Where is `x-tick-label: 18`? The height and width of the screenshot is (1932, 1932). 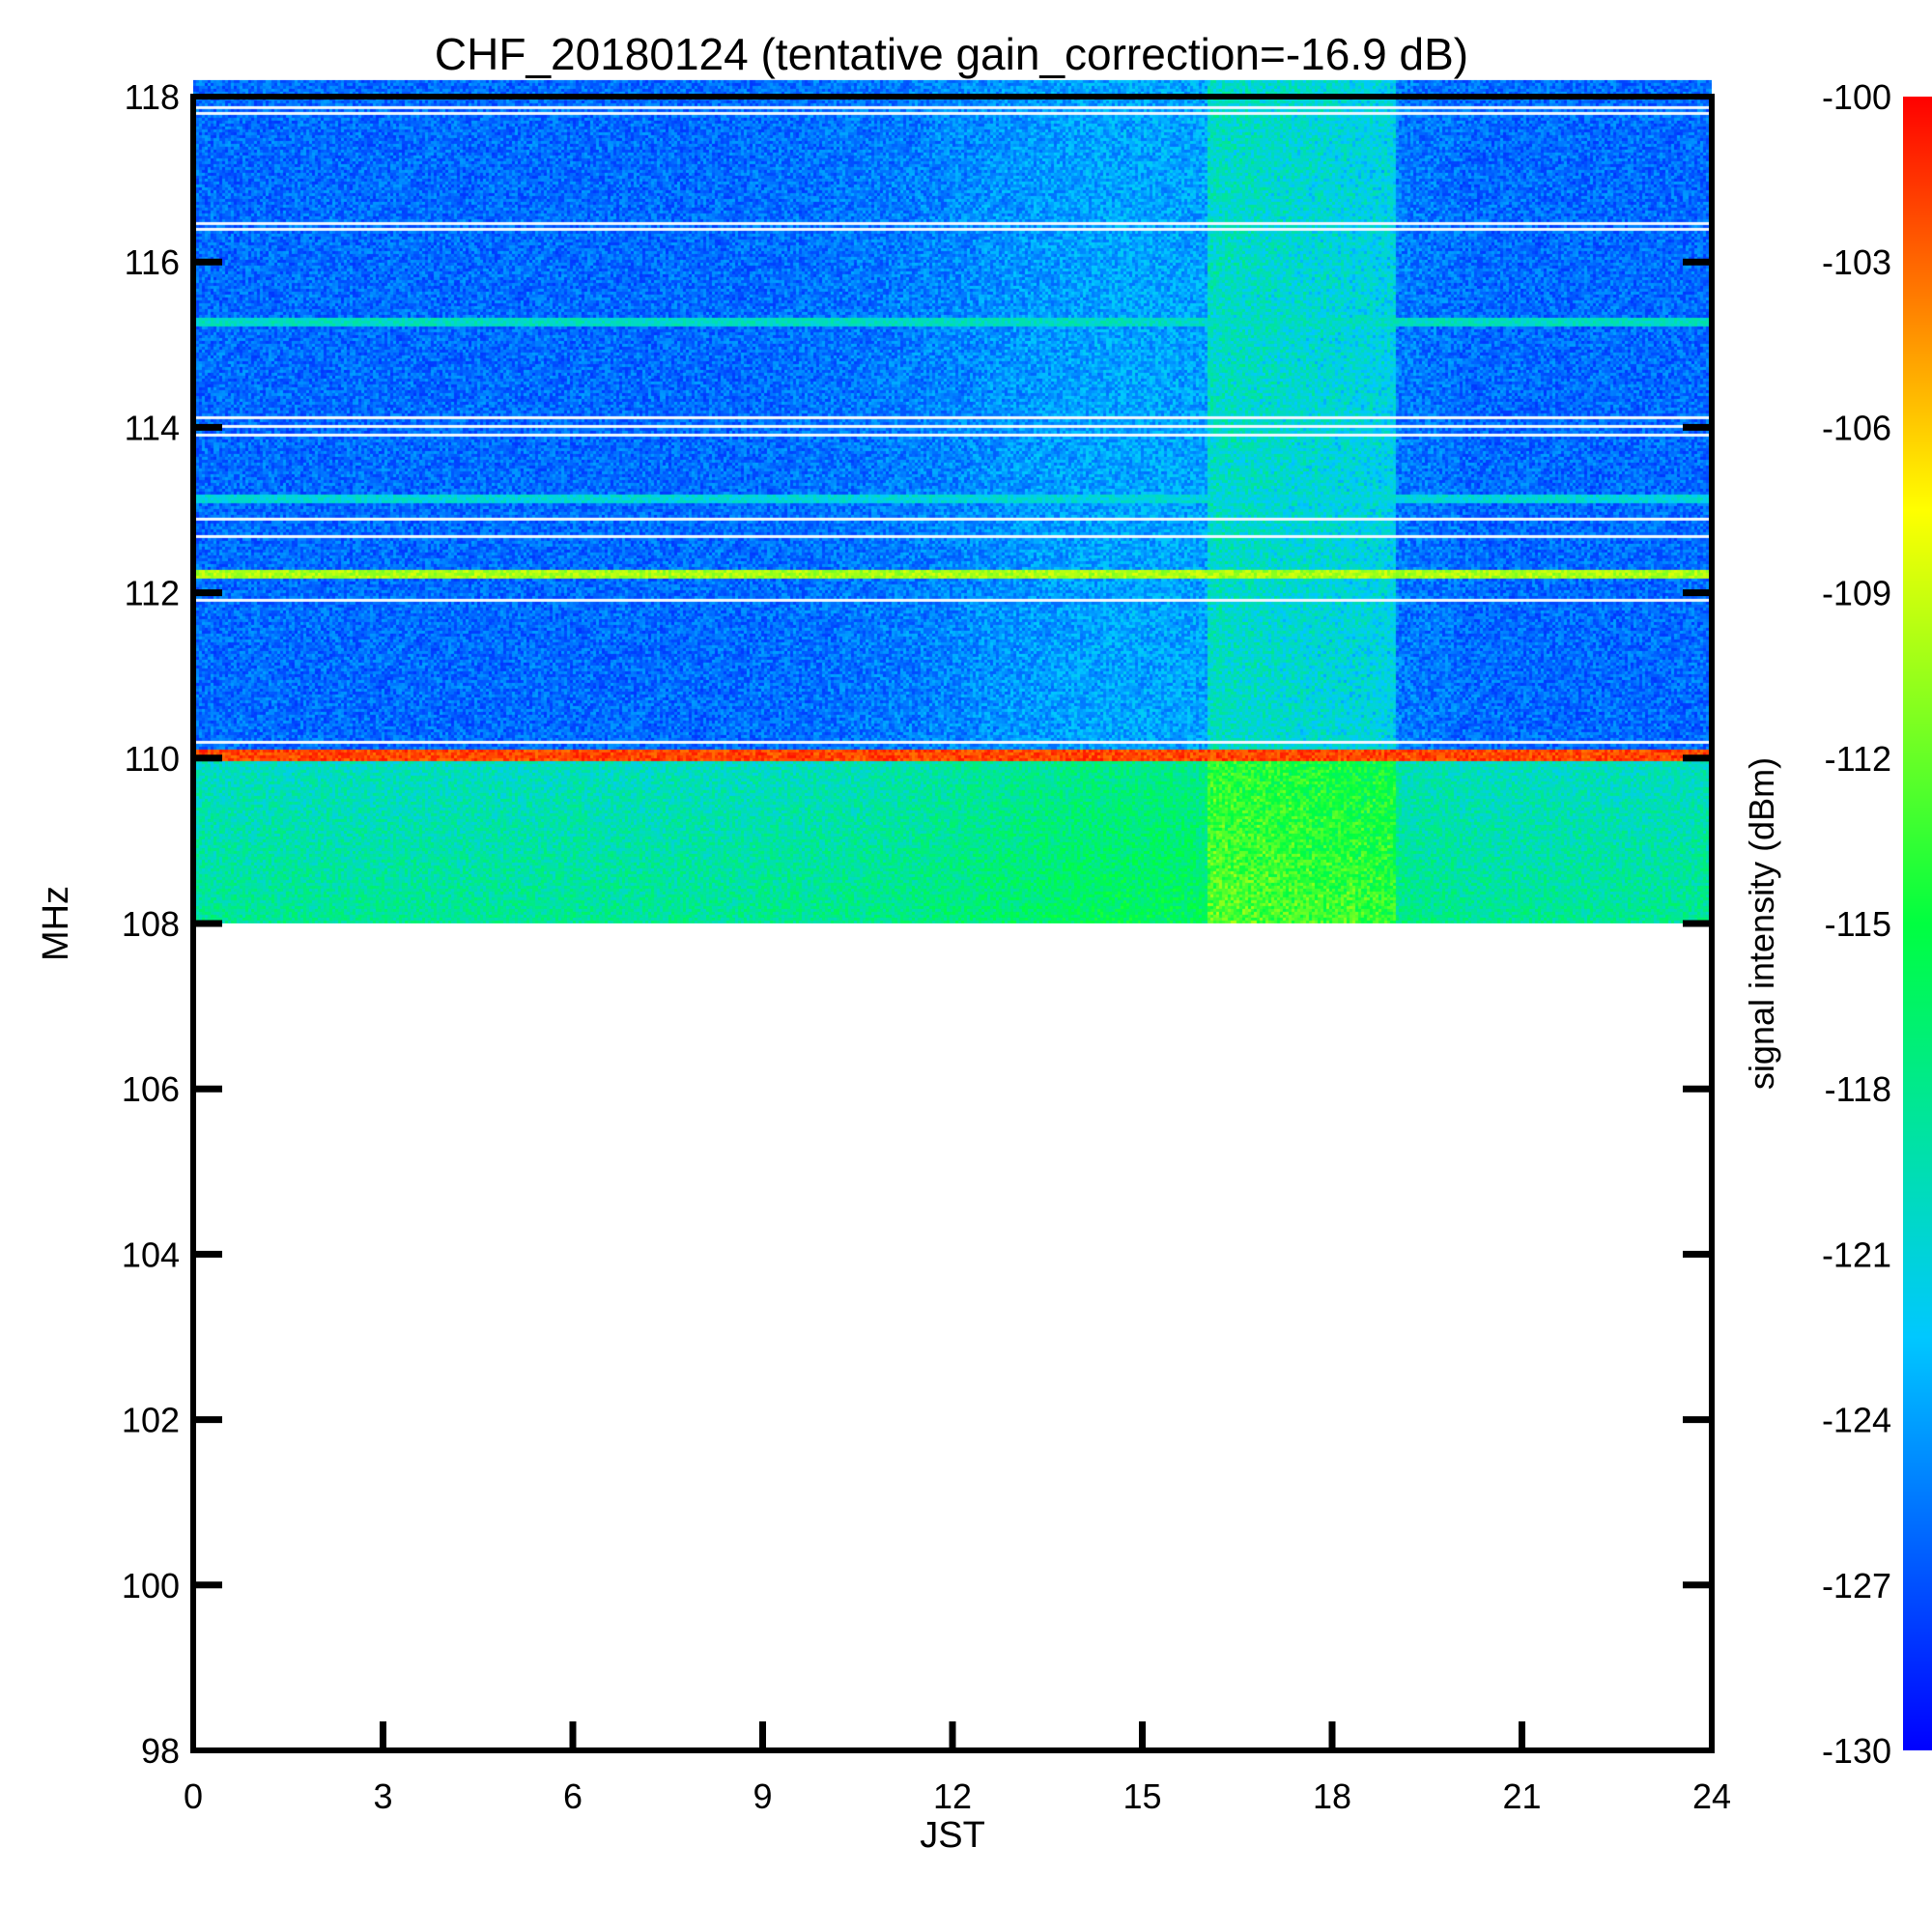
x-tick-label: 18 is located at coordinates (1332, 1796).